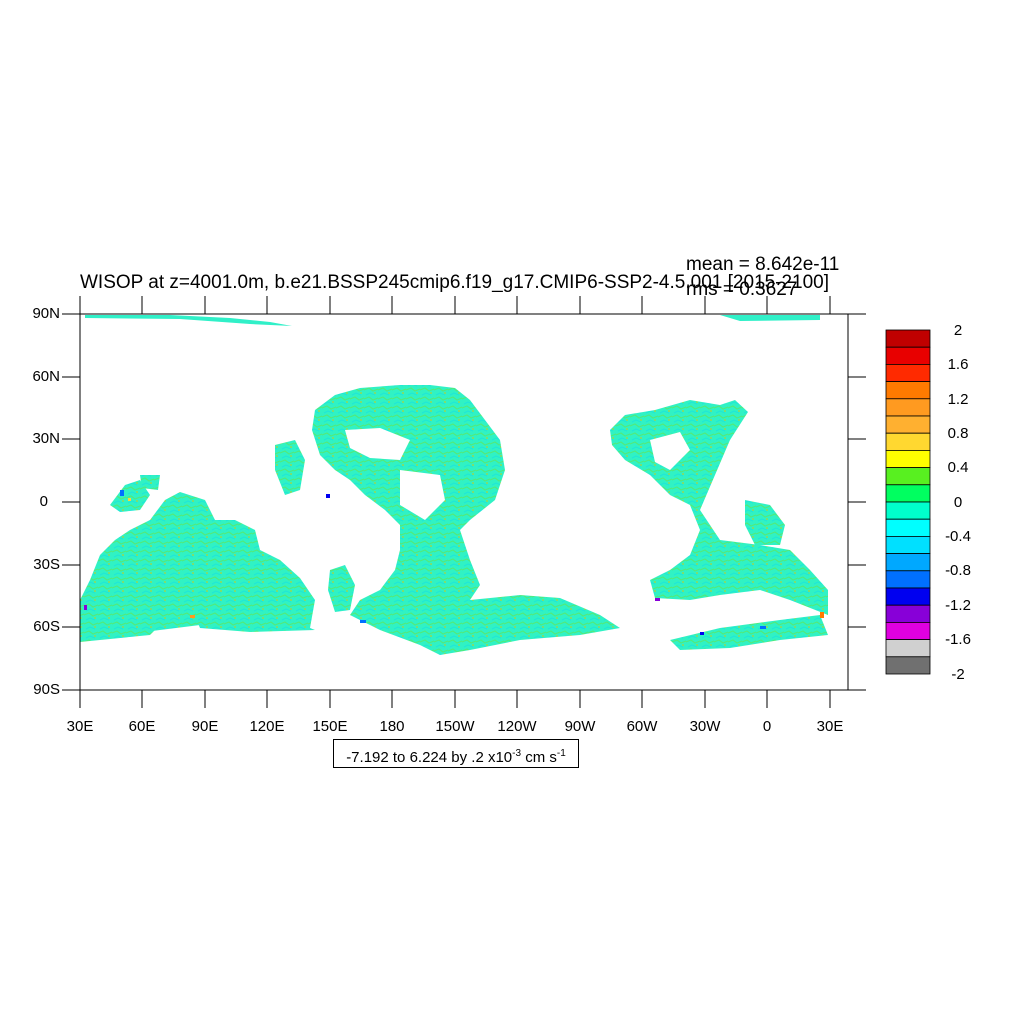 The height and width of the screenshot is (1024, 1024). What do you see at coordinates (958, 536) in the screenshot?
I see `colorbar-label: -0.4` at bounding box center [958, 536].